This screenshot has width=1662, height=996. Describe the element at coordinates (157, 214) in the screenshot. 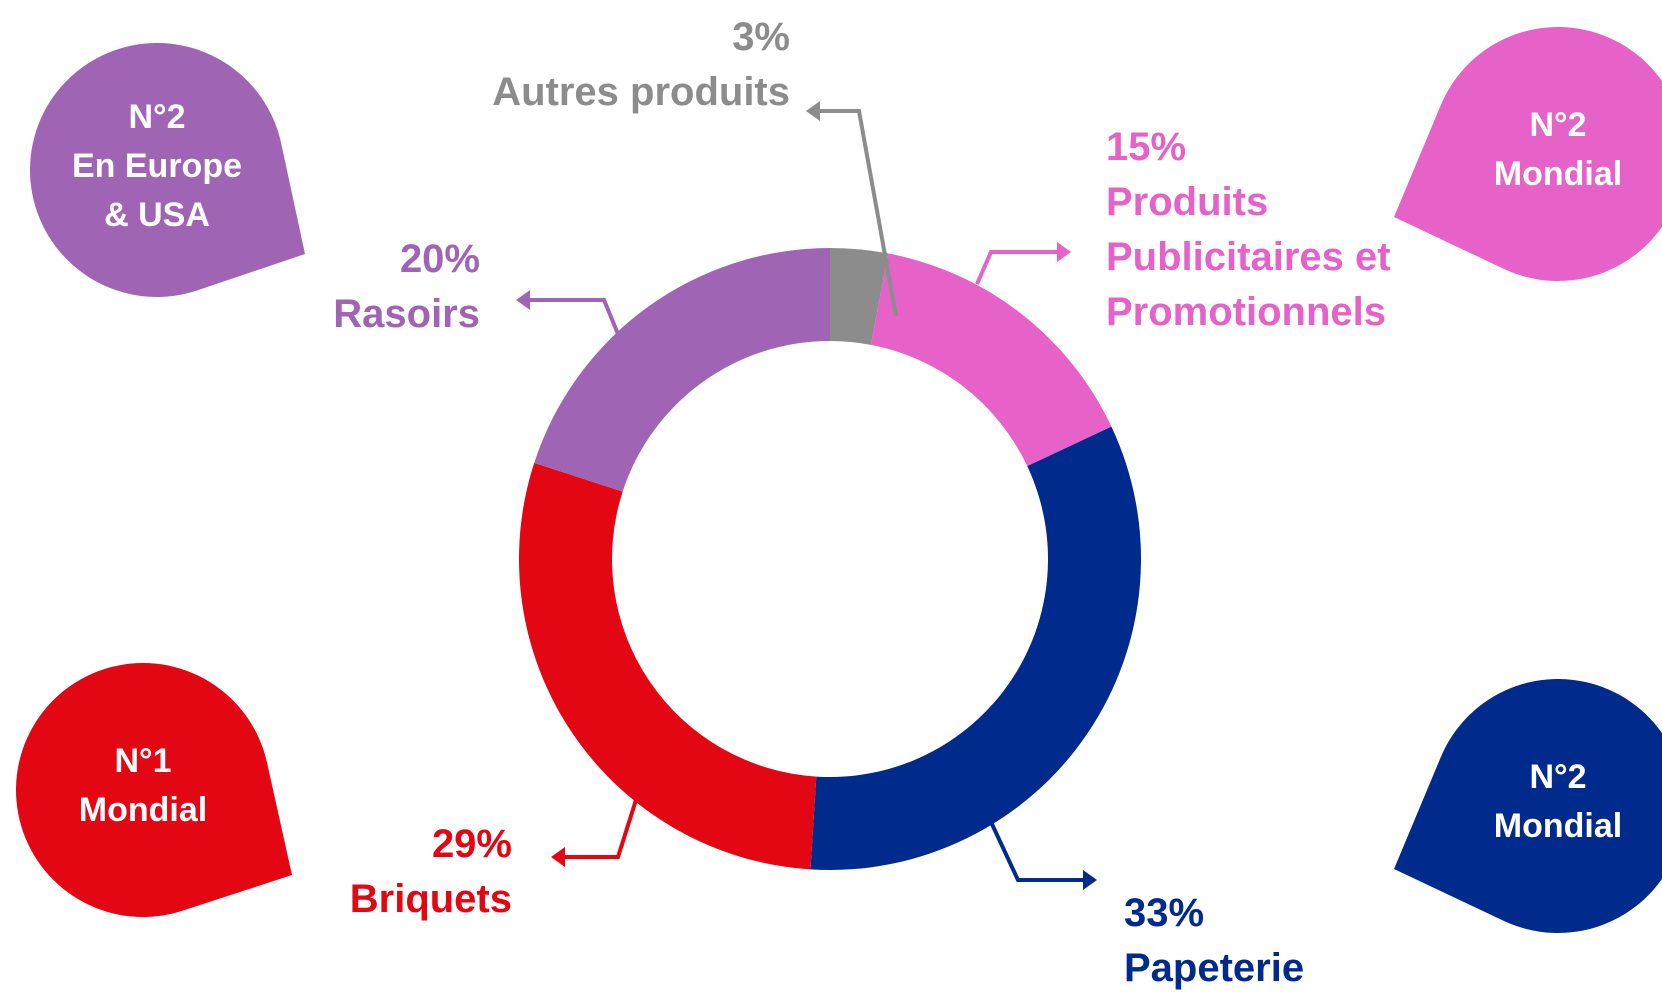

I see `badge-text: & USA` at that location.